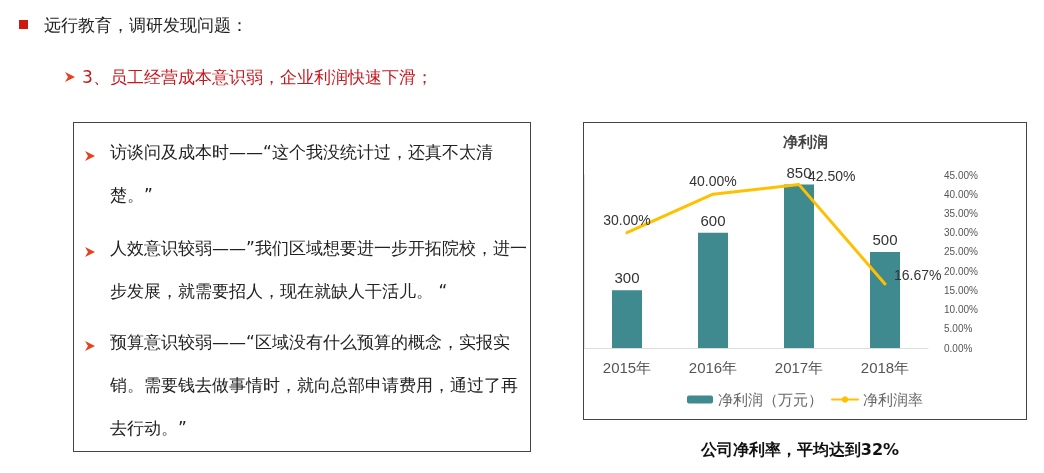 This screenshot has width=1044, height=473. I want to click on text: 人效意识较弱——”我们区域想要进一步开拓院校，进一步发展，就需要招人，现在就缺人干活儿。 “, so click(318, 269).